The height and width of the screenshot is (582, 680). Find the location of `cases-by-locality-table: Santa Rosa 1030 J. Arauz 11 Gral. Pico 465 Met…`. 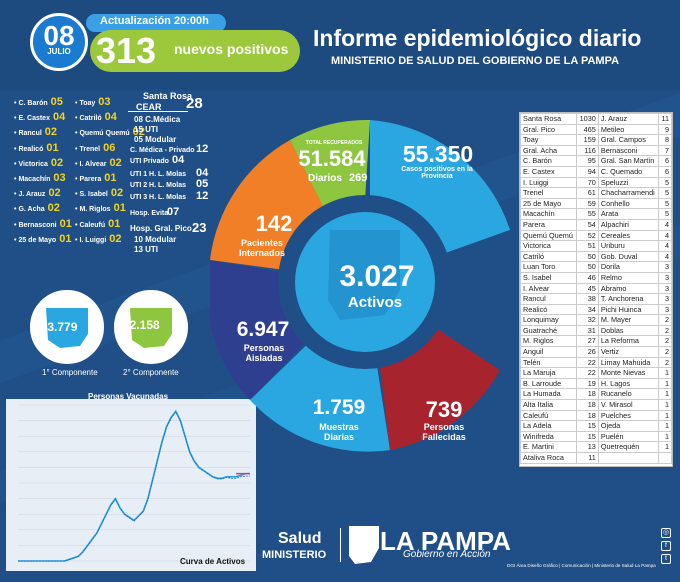

cases-by-locality-table: Santa Rosa 1030 J. Arauz 11 Gral. Pico 465 Met… is located at coordinates (596, 289).